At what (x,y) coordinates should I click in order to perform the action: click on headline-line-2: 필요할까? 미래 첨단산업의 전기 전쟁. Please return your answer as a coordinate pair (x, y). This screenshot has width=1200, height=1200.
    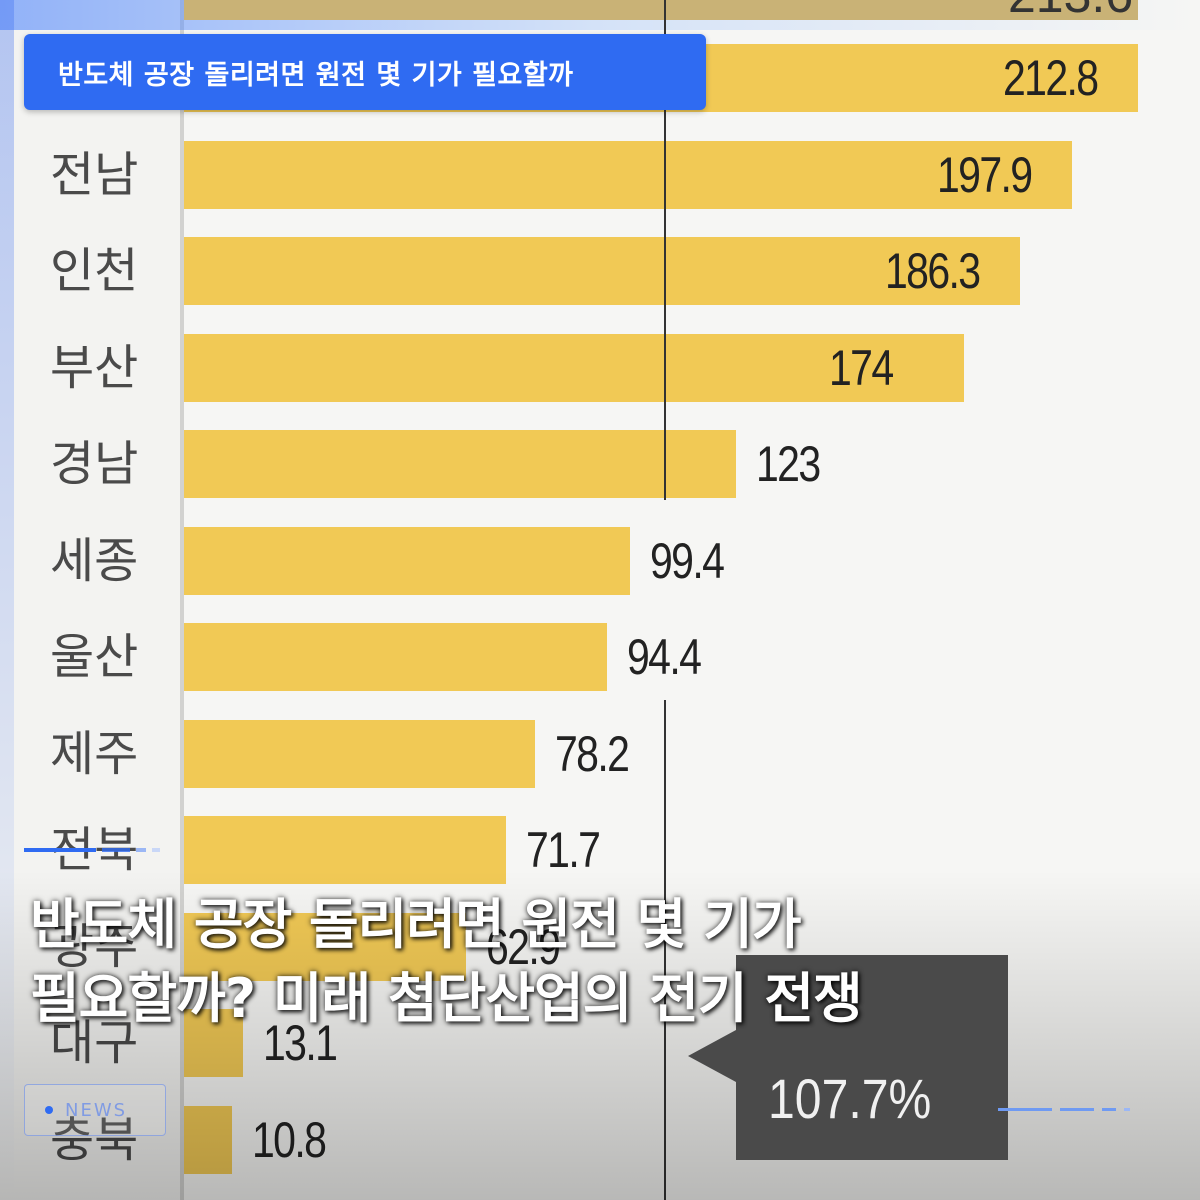
    Looking at the image, I should click on (446, 998).